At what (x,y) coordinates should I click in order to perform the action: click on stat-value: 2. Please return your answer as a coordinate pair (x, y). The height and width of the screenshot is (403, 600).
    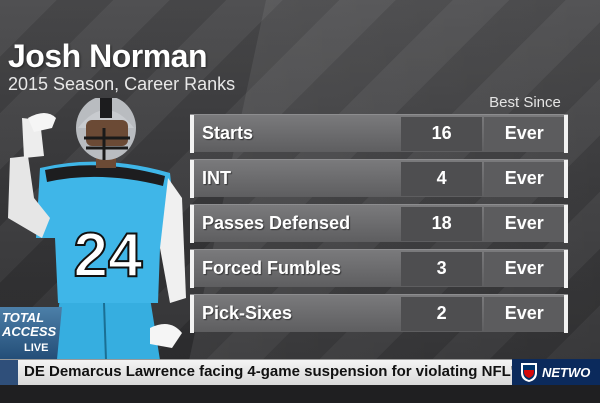
    Looking at the image, I should click on (441, 313).